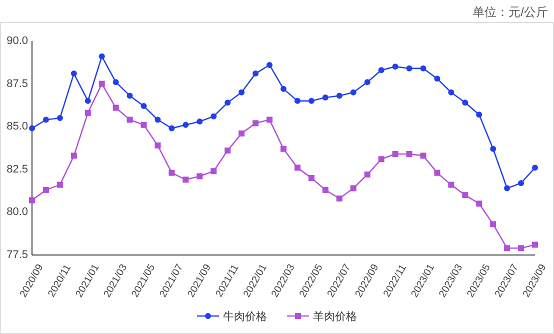 Image resolution: width=554 pixels, height=334 pixels. Describe the element at coordinates (245, 316) in the screenshot. I see `legend-label: 牛肉价格` at that location.